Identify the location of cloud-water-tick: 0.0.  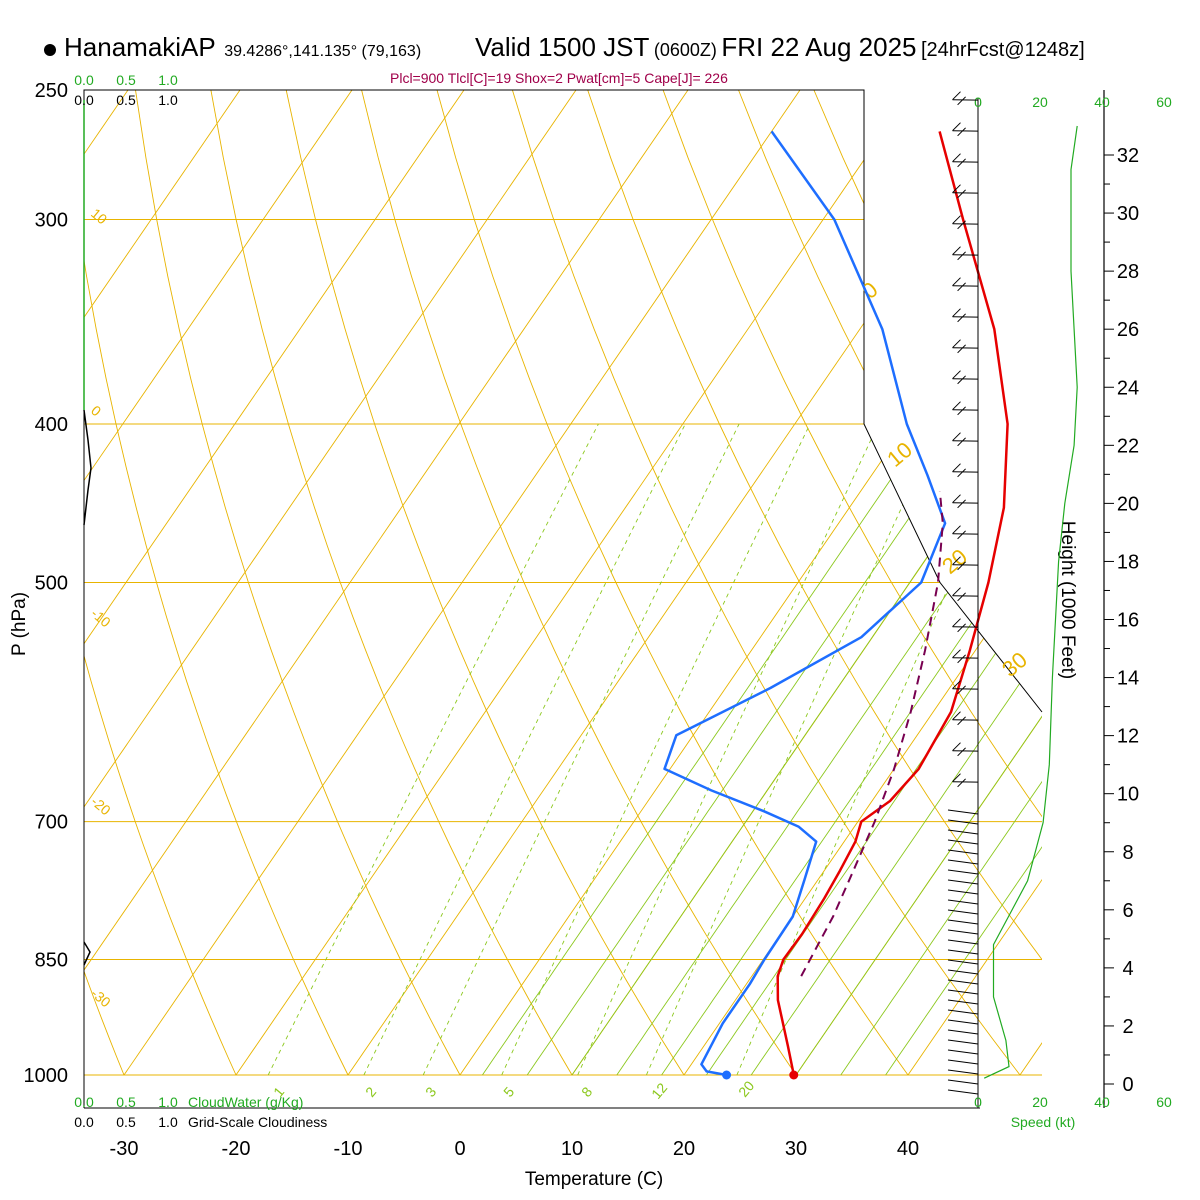
(84, 1102).